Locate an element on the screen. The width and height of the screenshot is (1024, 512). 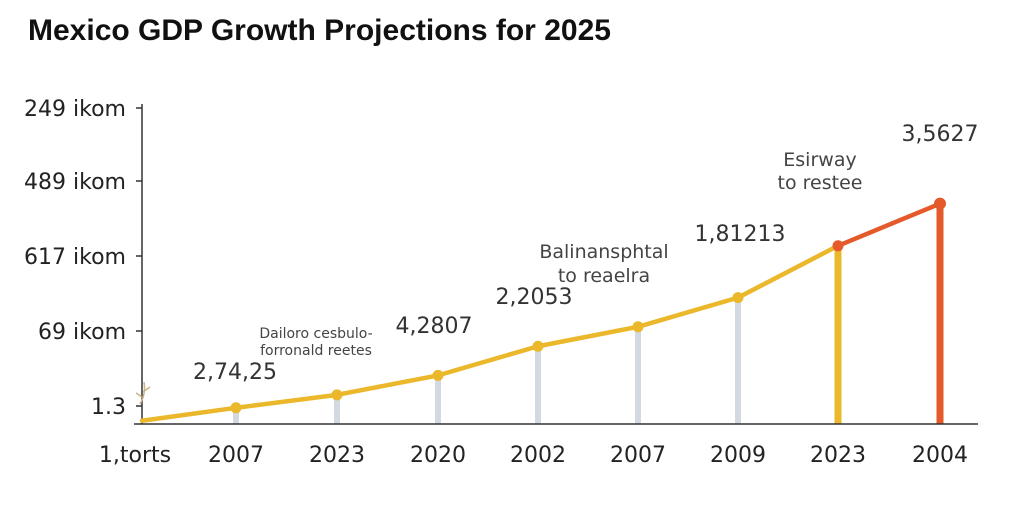
data-label: 2,74,25 is located at coordinates (235, 372).